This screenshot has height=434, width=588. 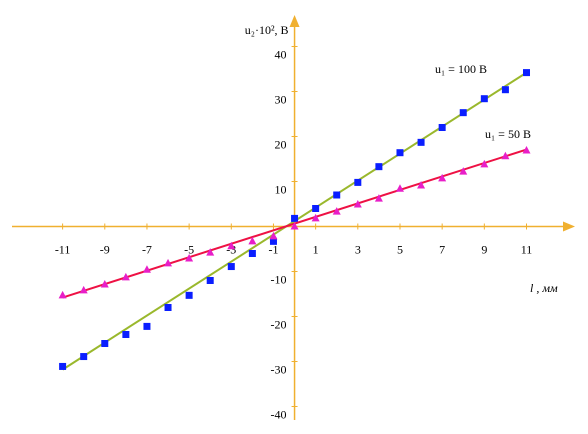 What do you see at coordinates (147, 250) in the screenshot?
I see `x-tick-label: -7` at bounding box center [147, 250].